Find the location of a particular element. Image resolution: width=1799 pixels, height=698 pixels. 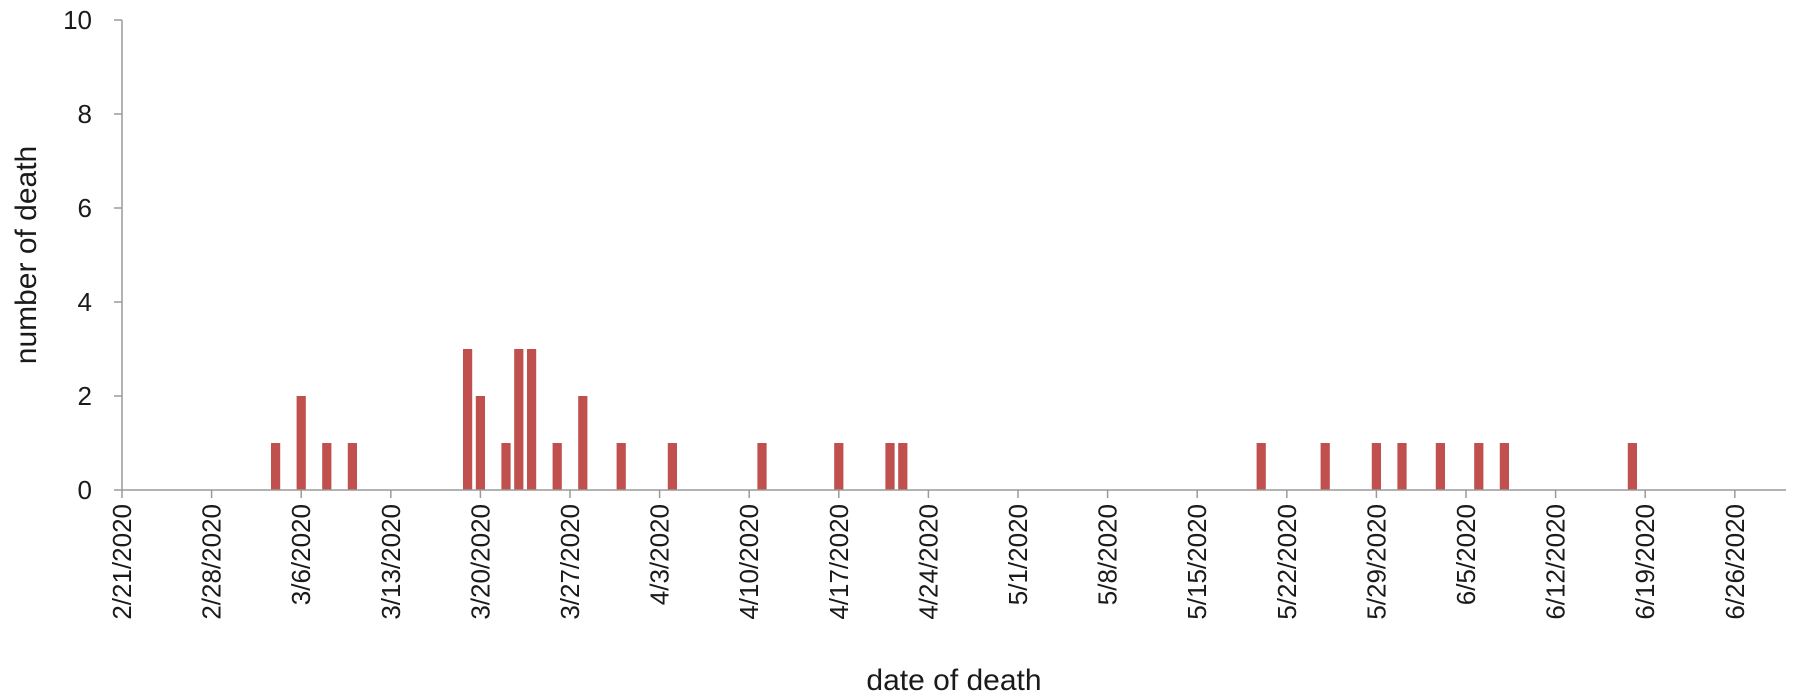

x-tick-label: 4/10/2020 is located at coordinates (749, 562).